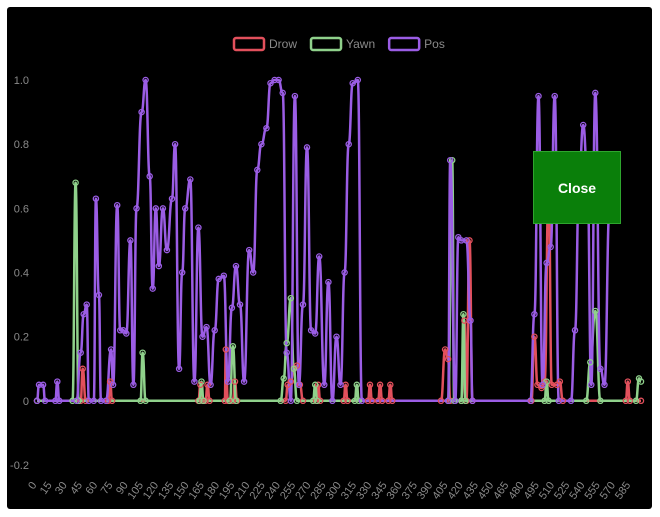 This screenshot has height=517, width=660. I want to click on close-button: Close, so click(577, 187).